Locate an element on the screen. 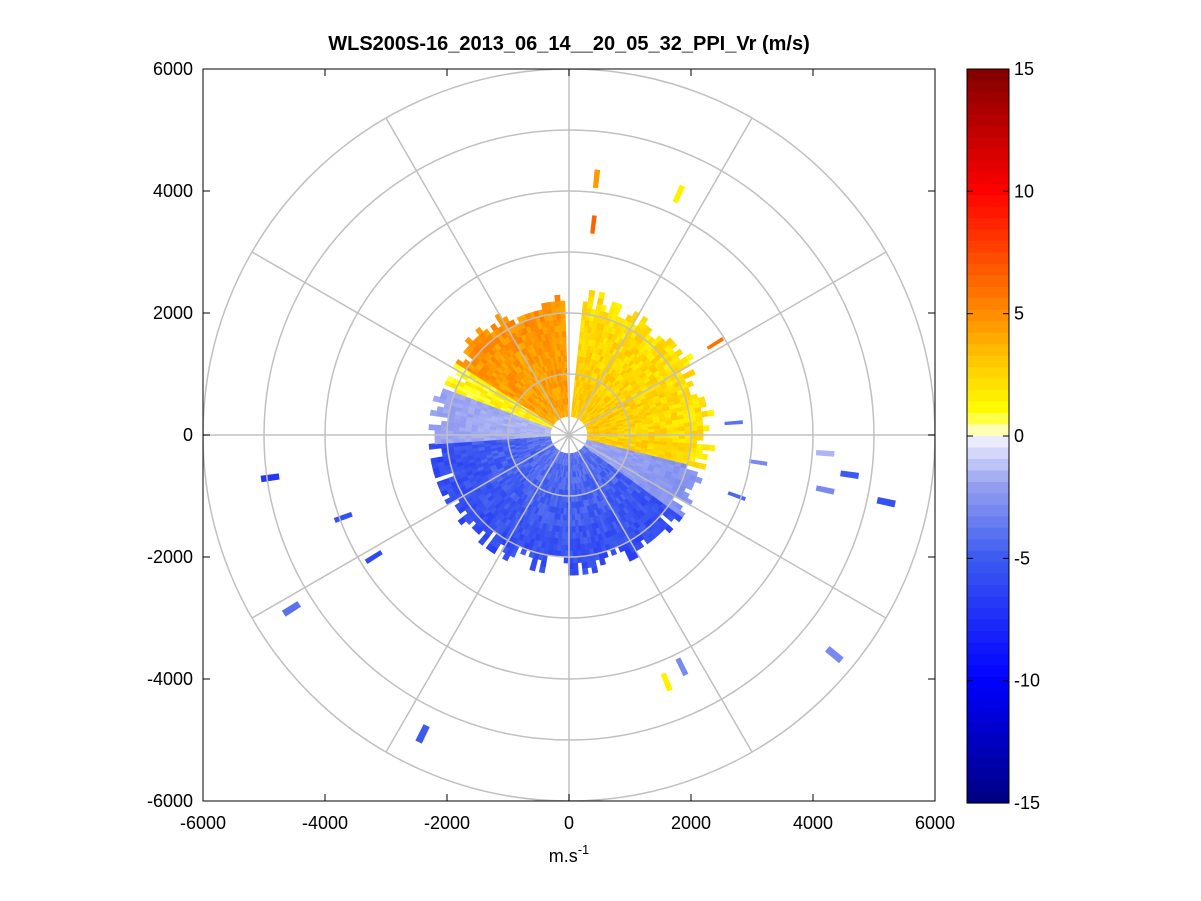 Image resolution: width=1201 pixels, height=901 pixels. azimuth-spoke is located at coordinates (727, 526).